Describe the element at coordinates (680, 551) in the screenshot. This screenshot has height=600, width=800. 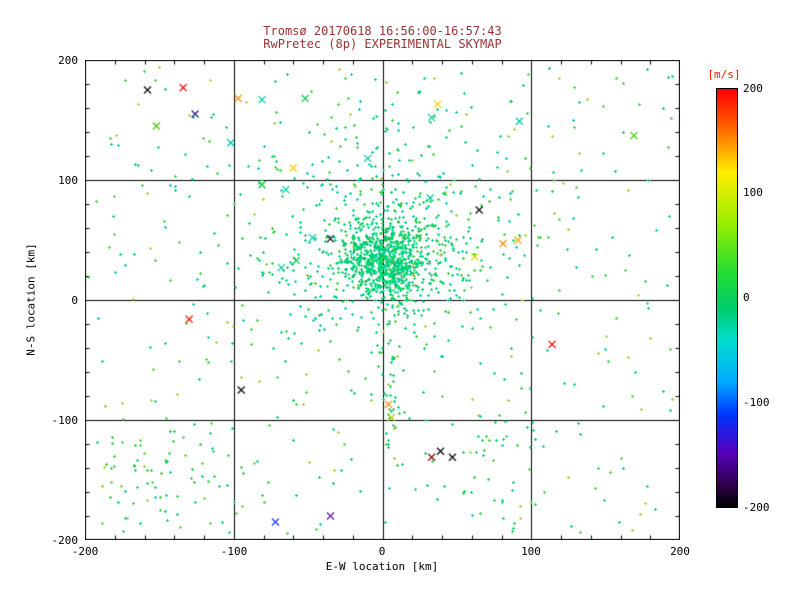
I see `x-tick-label: 200` at that location.